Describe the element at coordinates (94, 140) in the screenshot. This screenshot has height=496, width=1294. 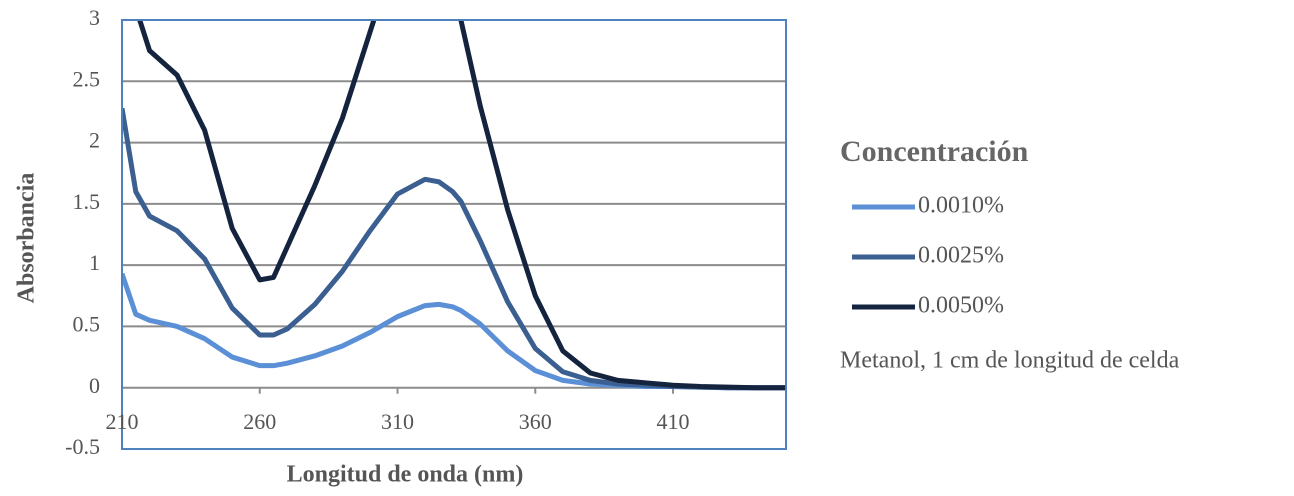
I see `y-tick-label: 2` at that location.